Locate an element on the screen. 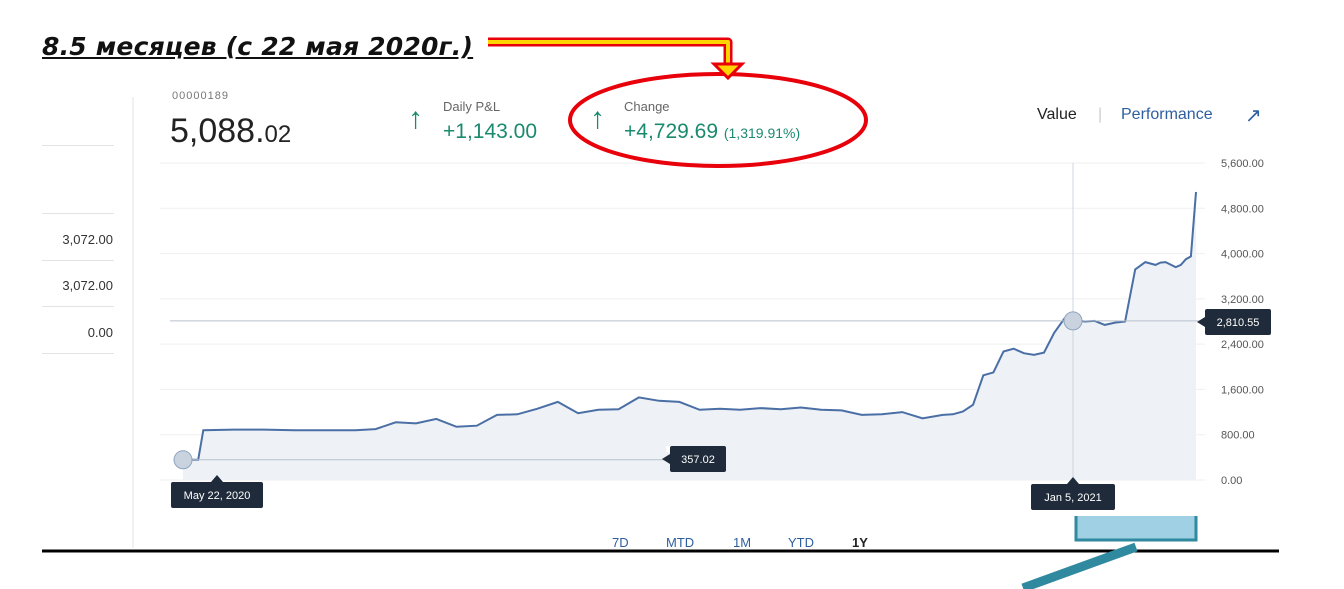 The image size is (1344, 589). period-bracket is located at coordinates (1136, 529).